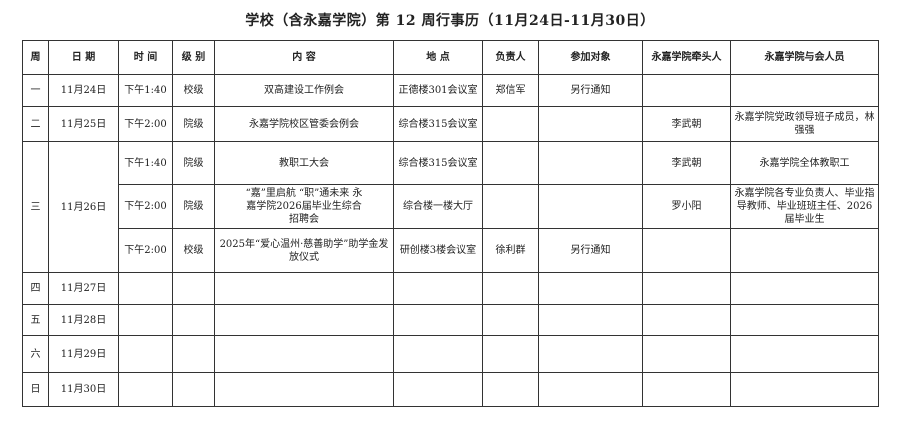  What do you see at coordinates (304, 57) in the screenshot?
I see `header-content: 内 容` at bounding box center [304, 57].